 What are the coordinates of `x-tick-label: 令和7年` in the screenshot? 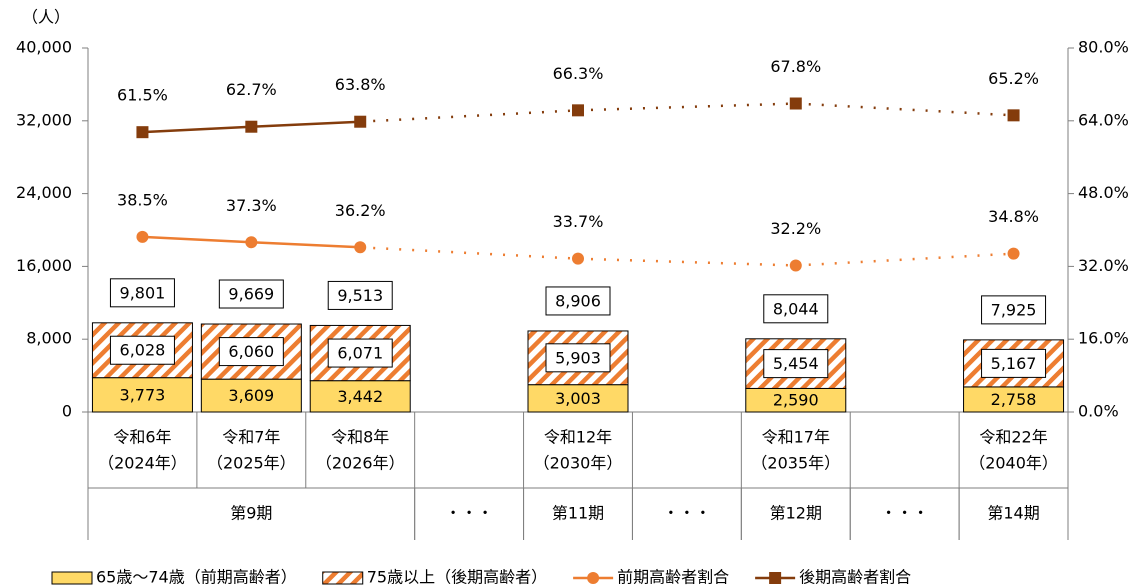 It's located at (251, 437).